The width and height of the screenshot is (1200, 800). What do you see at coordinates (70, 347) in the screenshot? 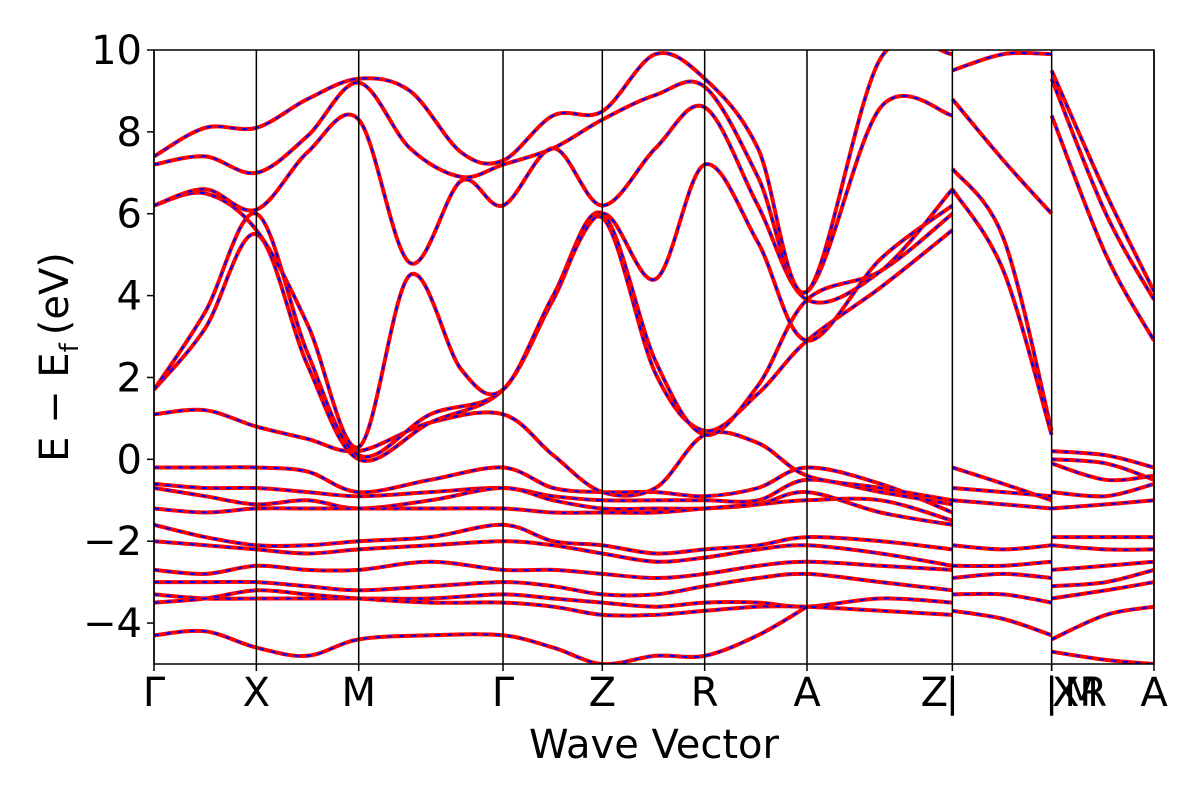
I see `y-axis-label-subscript: f` at bounding box center [70, 347].